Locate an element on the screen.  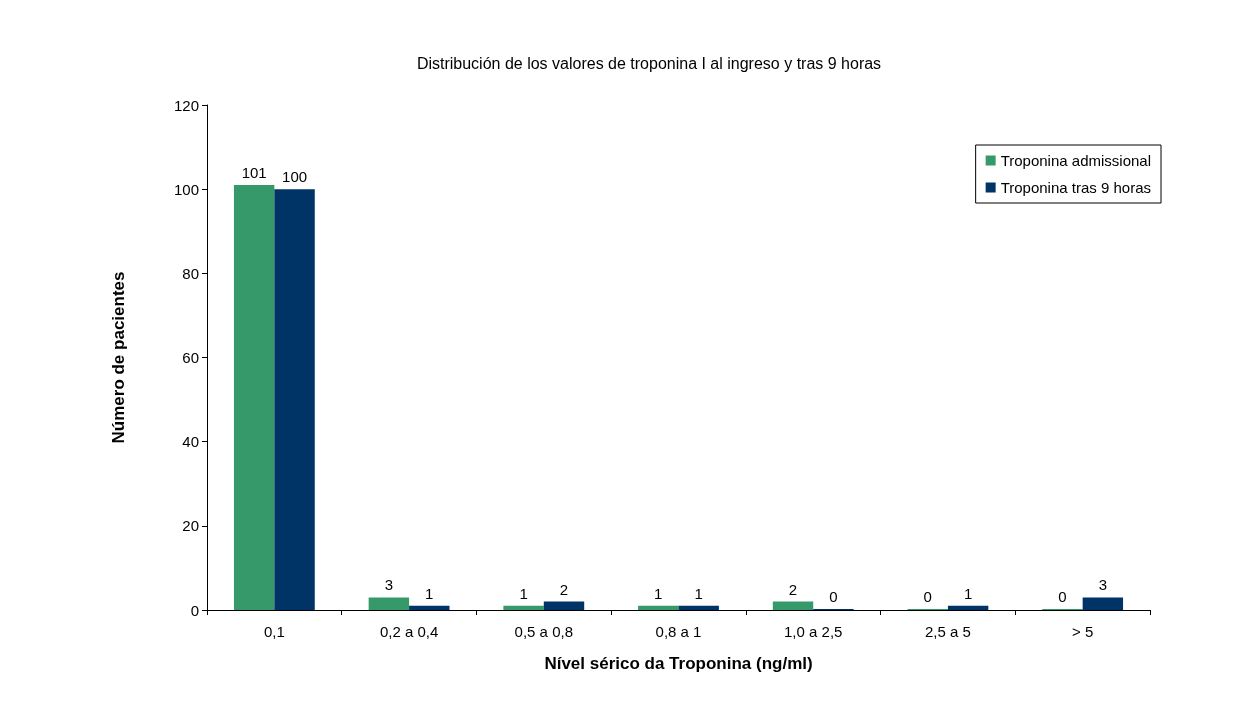
y-tick-label: 20 is located at coordinates (190, 526).